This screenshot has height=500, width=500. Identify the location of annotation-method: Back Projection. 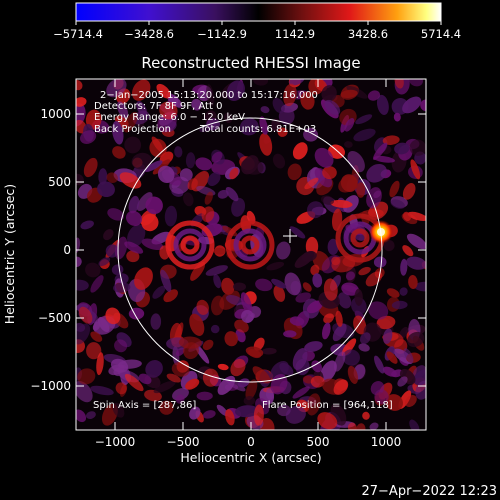
(132, 129).